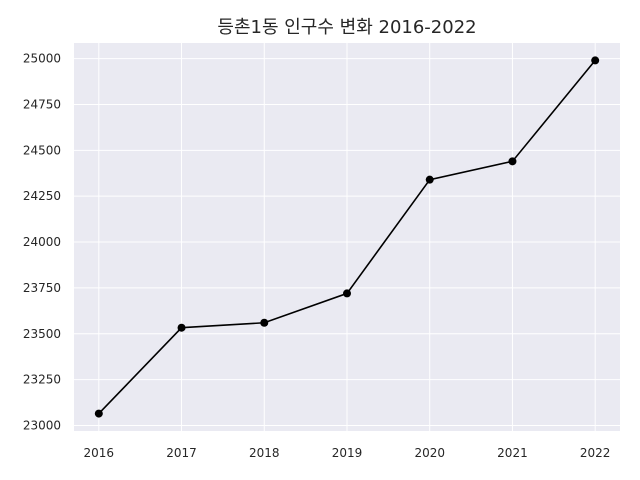  Describe the element at coordinates (42, 150) in the screenshot. I see `y-tick-label: 24500` at that location.